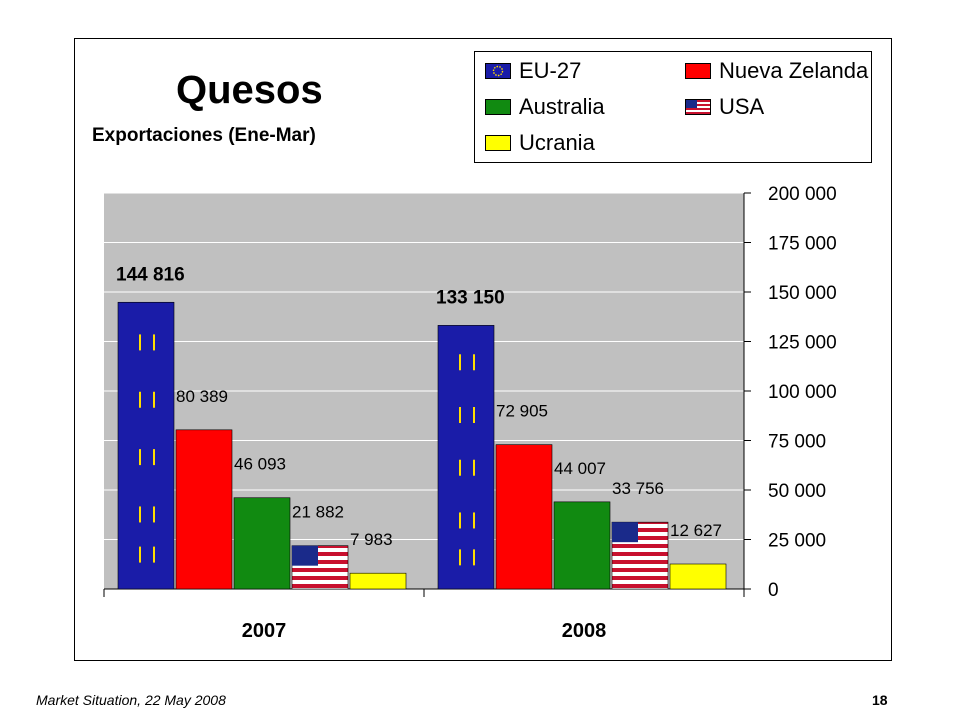 The height and width of the screenshot is (720, 960). What do you see at coordinates (797, 442) in the screenshot?
I see `y-tick-label: 75 000` at bounding box center [797, 442].